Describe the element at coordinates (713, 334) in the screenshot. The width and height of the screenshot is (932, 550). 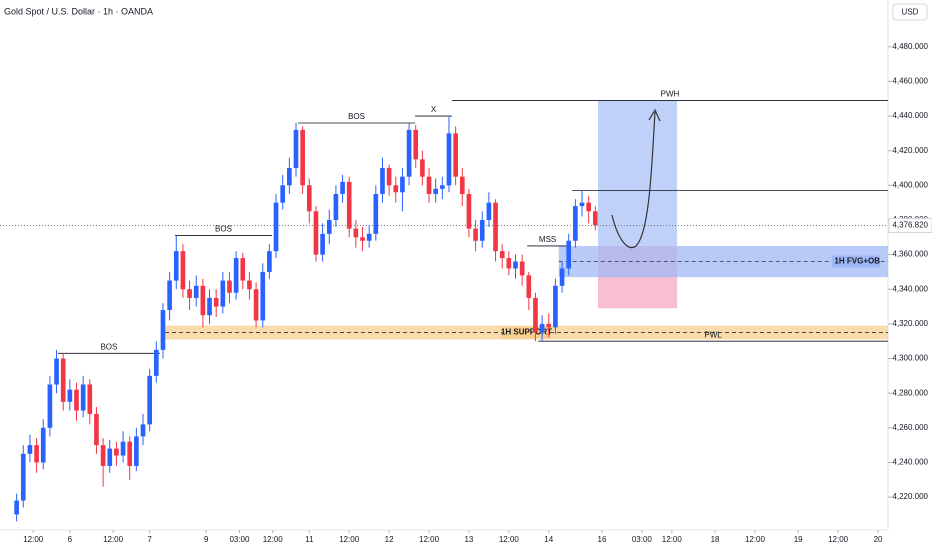
I see `level-label: PWL` at that location.